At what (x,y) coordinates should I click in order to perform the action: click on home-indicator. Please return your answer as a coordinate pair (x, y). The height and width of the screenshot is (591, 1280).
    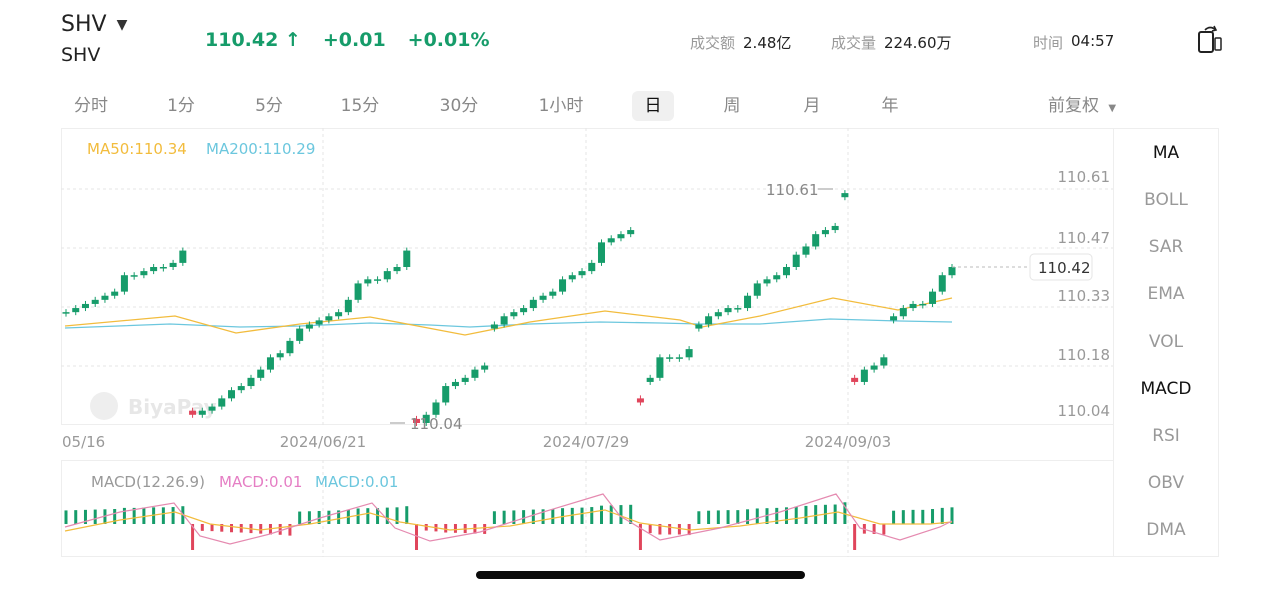
    Looking at the image, I should click on (640, 575).